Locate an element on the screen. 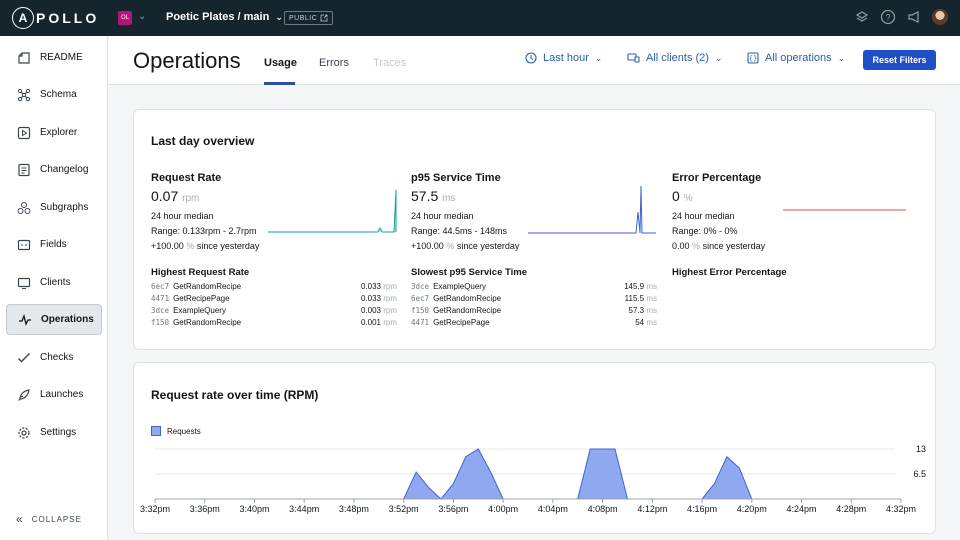 The width and height of the screenshot is (960, 540). sidebar-item-operations: Operations is located at coordinates (54, 319).